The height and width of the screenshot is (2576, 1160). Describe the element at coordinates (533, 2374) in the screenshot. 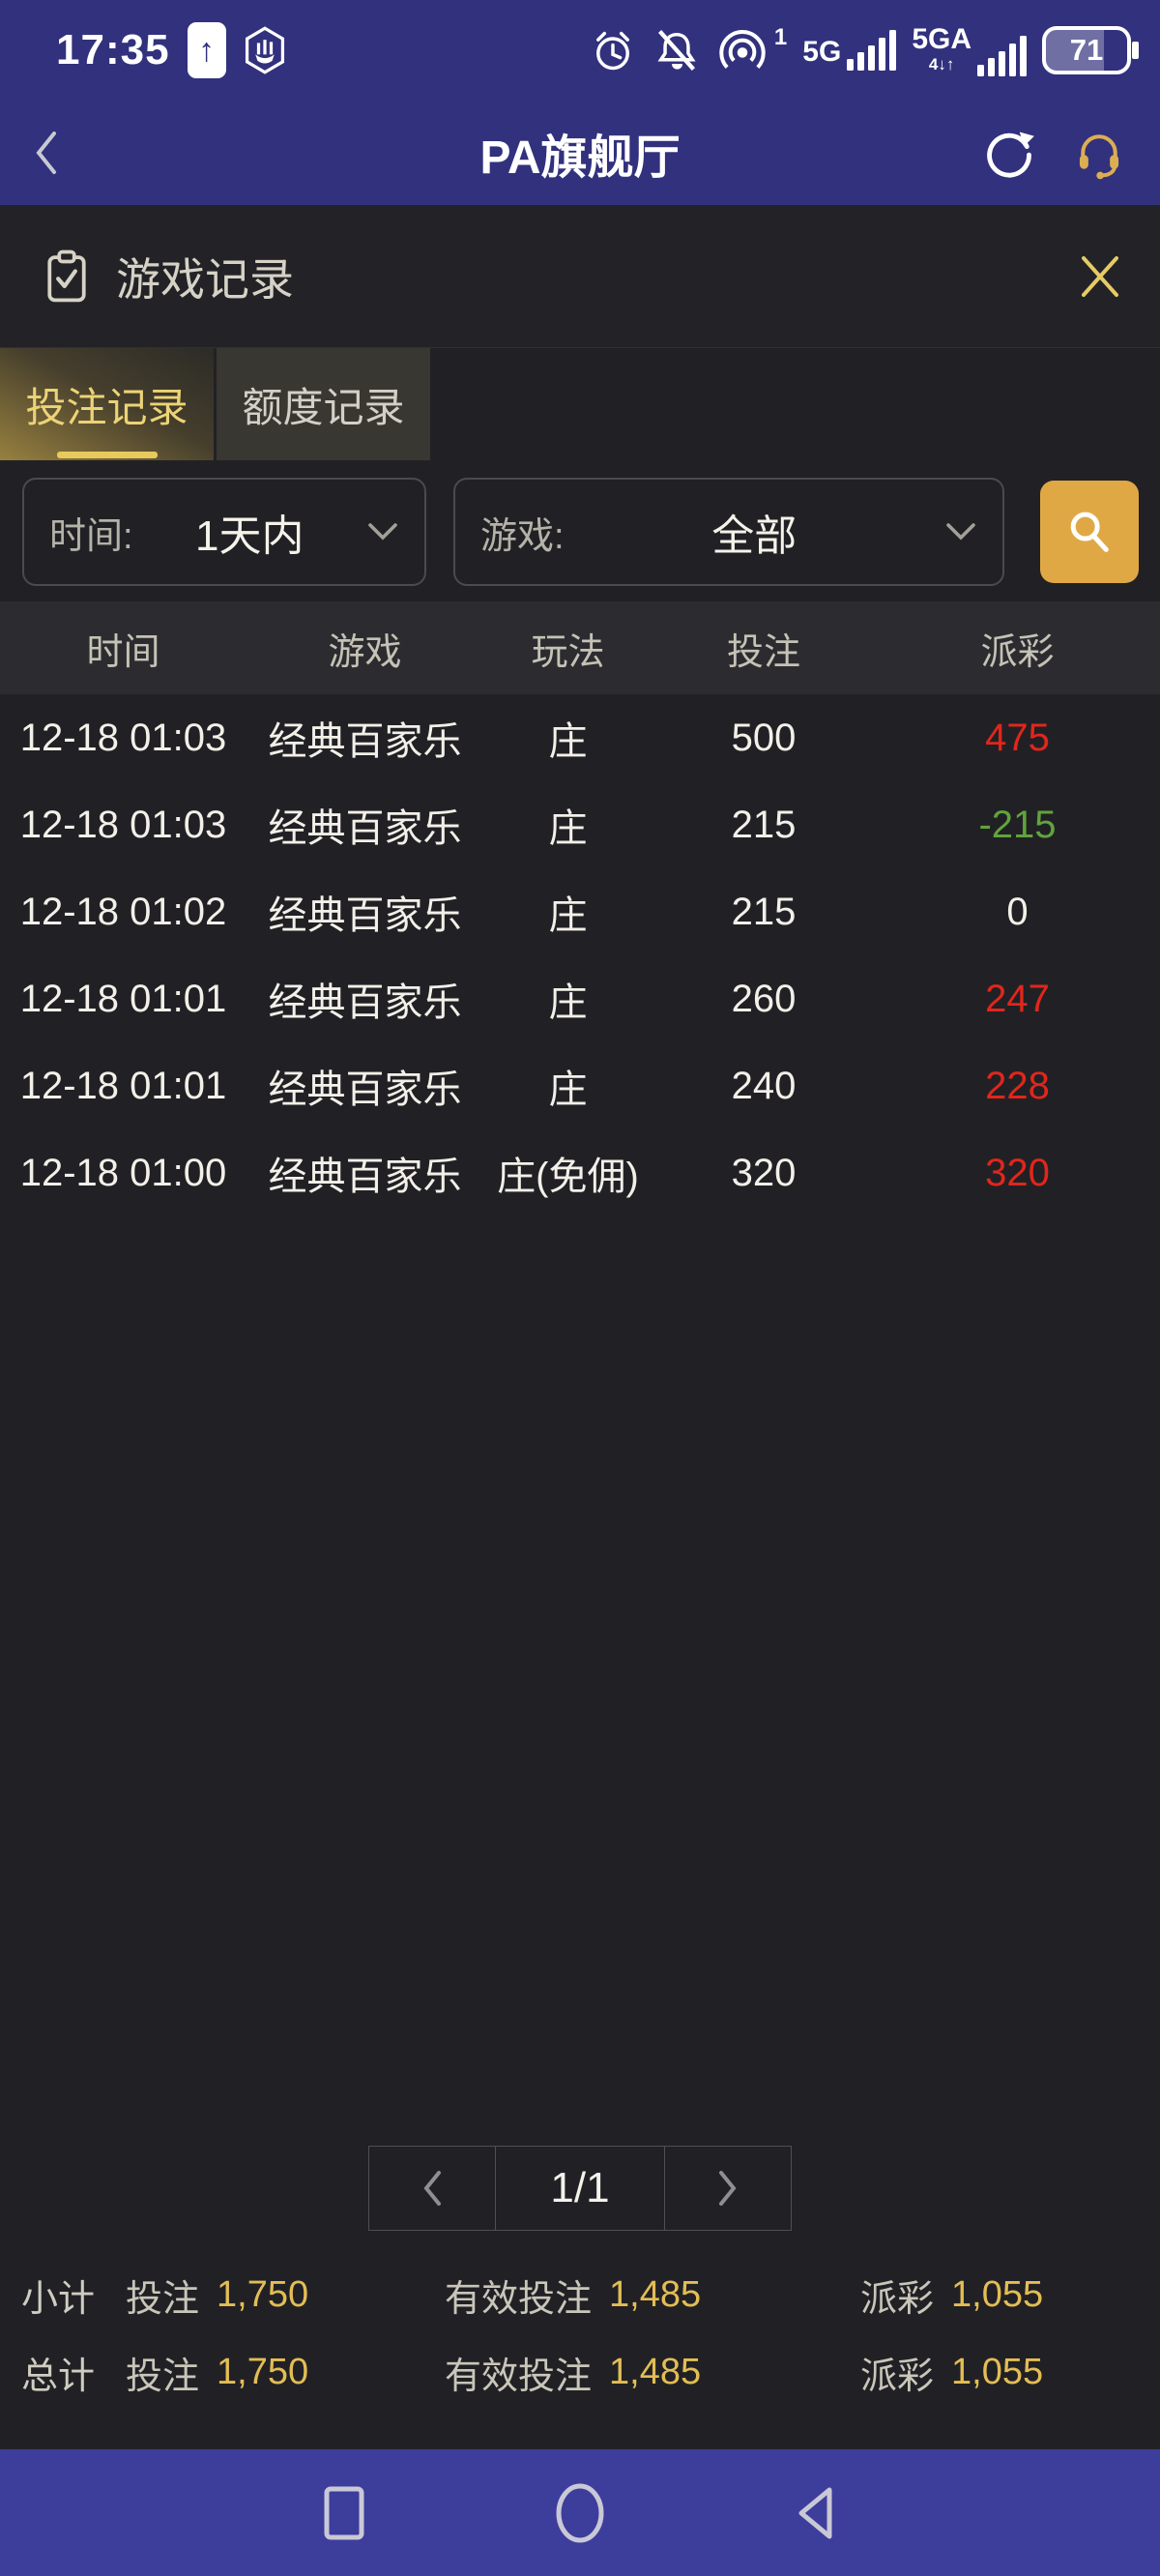

I see `total-row: 总计 投注 1,750 有效投注 1,485 派彩 1,055` at that location.